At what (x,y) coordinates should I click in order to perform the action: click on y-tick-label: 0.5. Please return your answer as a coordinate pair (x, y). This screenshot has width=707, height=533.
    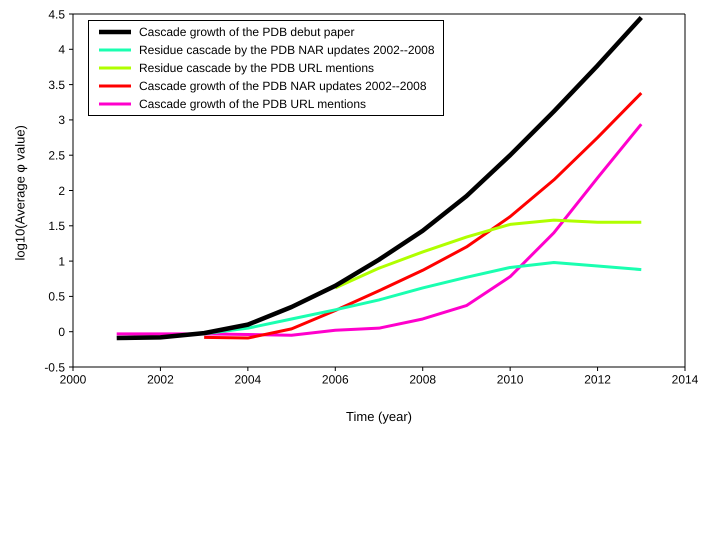
    Looking at the image, I should click on (57, 297).